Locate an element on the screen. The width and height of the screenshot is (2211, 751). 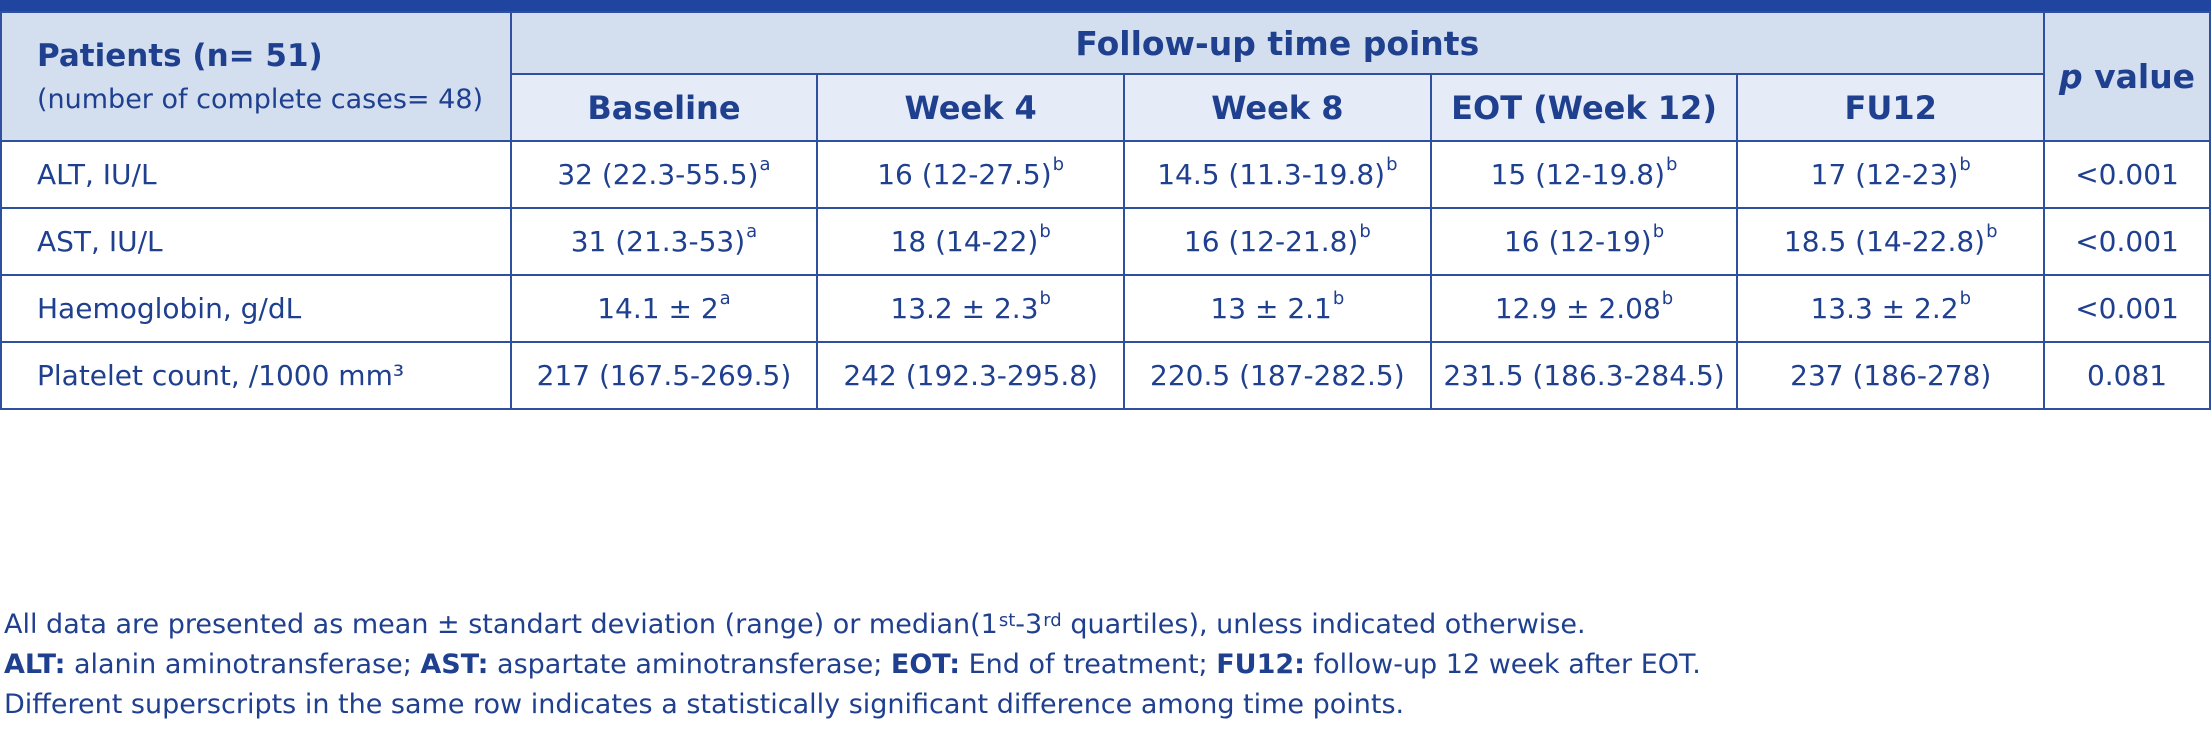
data-cell: 31 (21.3-53)a is located at coordinates (664, 241).